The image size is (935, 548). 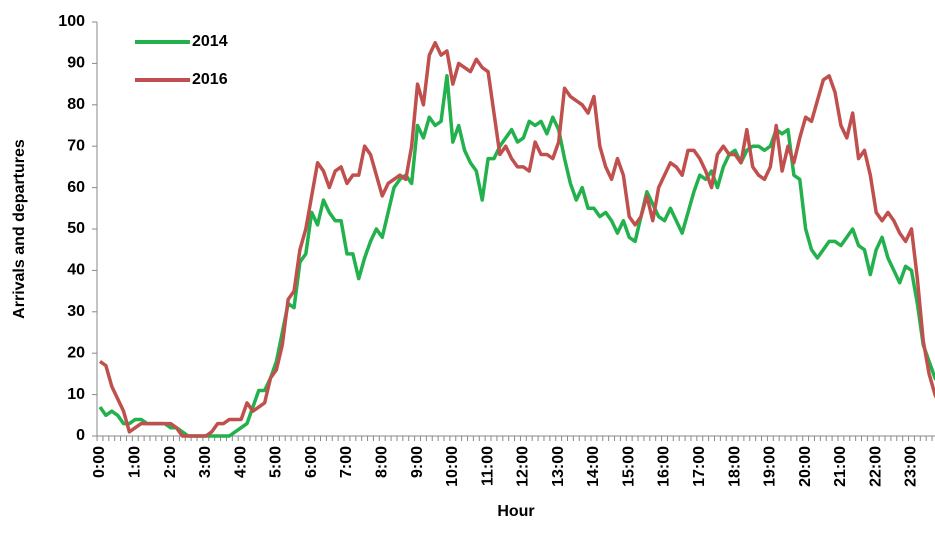 What do you see at coordinates (311, 462) in the screenshot?
I see `x-tick-label: 6:00` at bounding box center [311, 462].